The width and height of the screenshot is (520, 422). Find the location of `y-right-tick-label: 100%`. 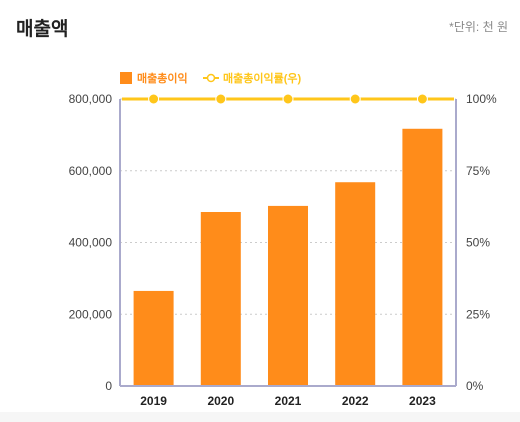

y-right-tick-label: 100% is located at coordinates (481, 99).